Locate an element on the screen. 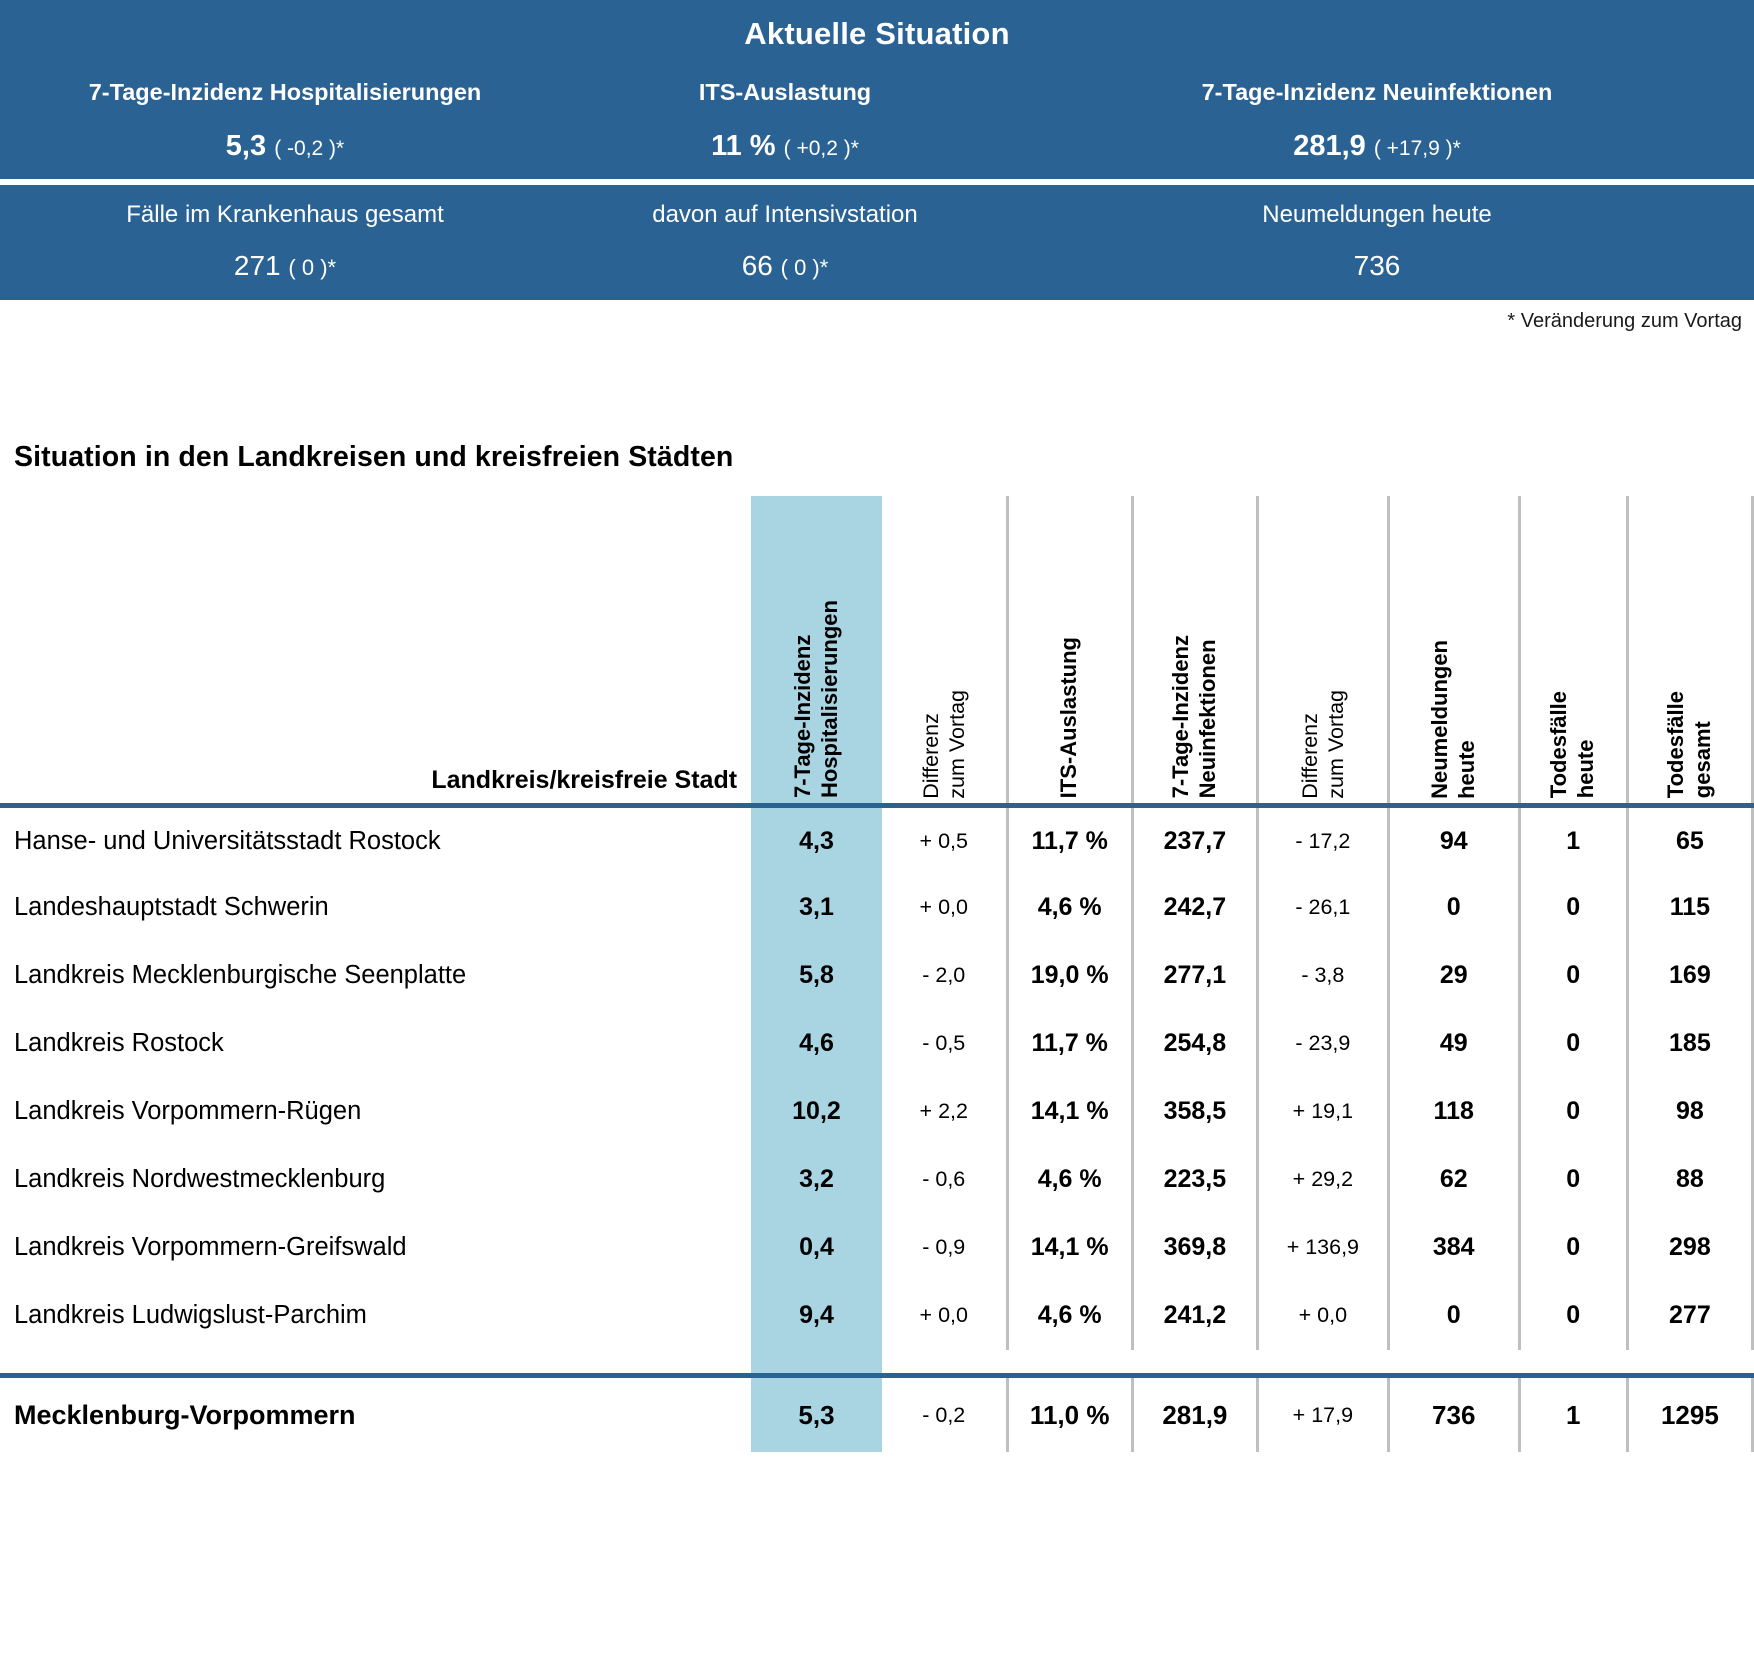  cell-its-auslastung: 14,1 % is located at coordinates (1069, 1111).